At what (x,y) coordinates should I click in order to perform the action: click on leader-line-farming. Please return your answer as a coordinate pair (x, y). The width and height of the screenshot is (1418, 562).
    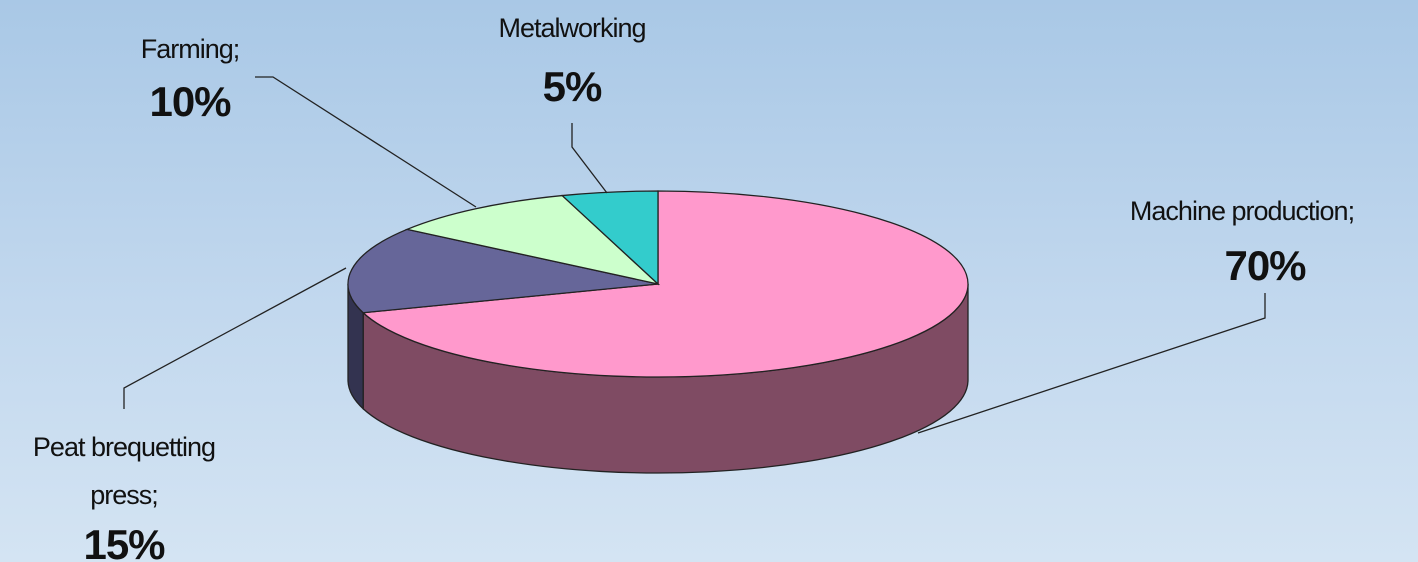
    Looking at the image, I should click on (366, 142).